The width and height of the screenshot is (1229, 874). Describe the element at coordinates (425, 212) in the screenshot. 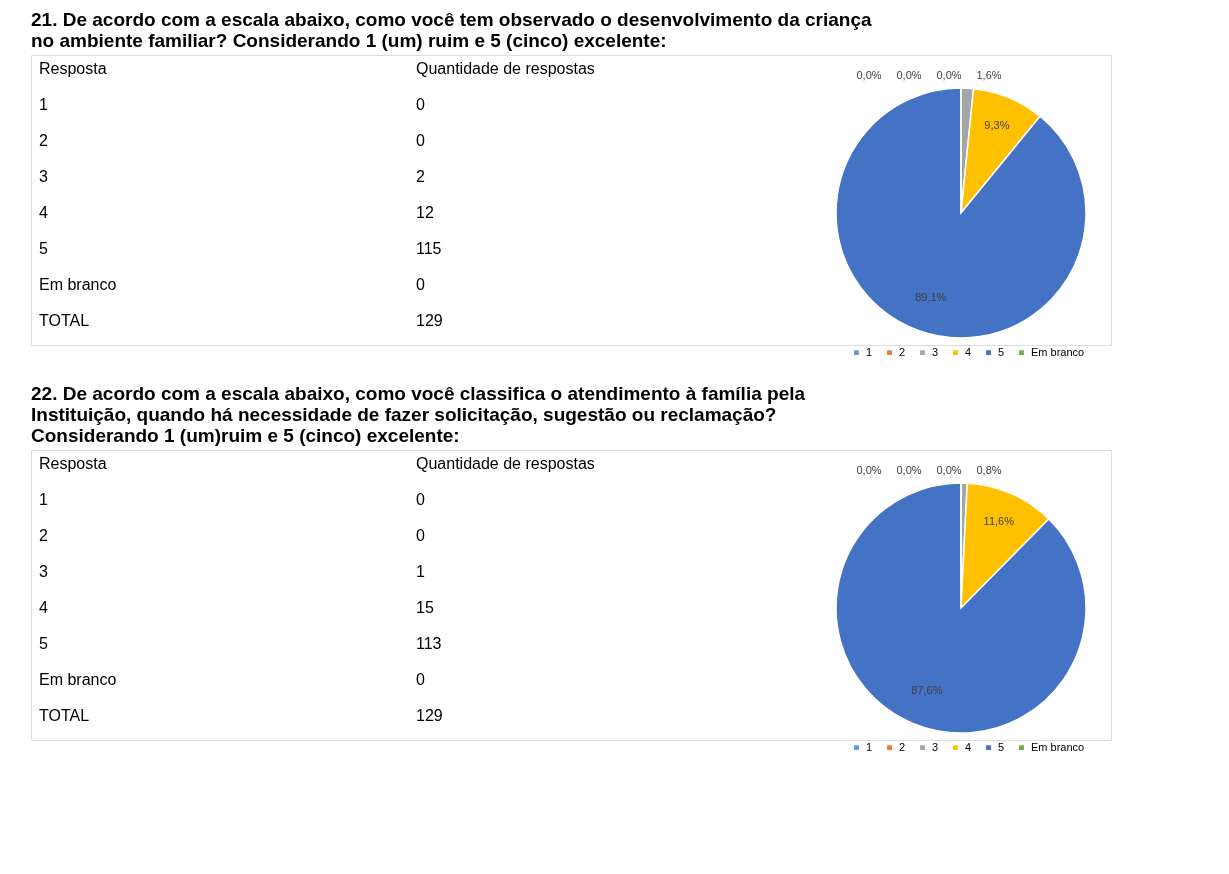

I see `text: 12` at that location.